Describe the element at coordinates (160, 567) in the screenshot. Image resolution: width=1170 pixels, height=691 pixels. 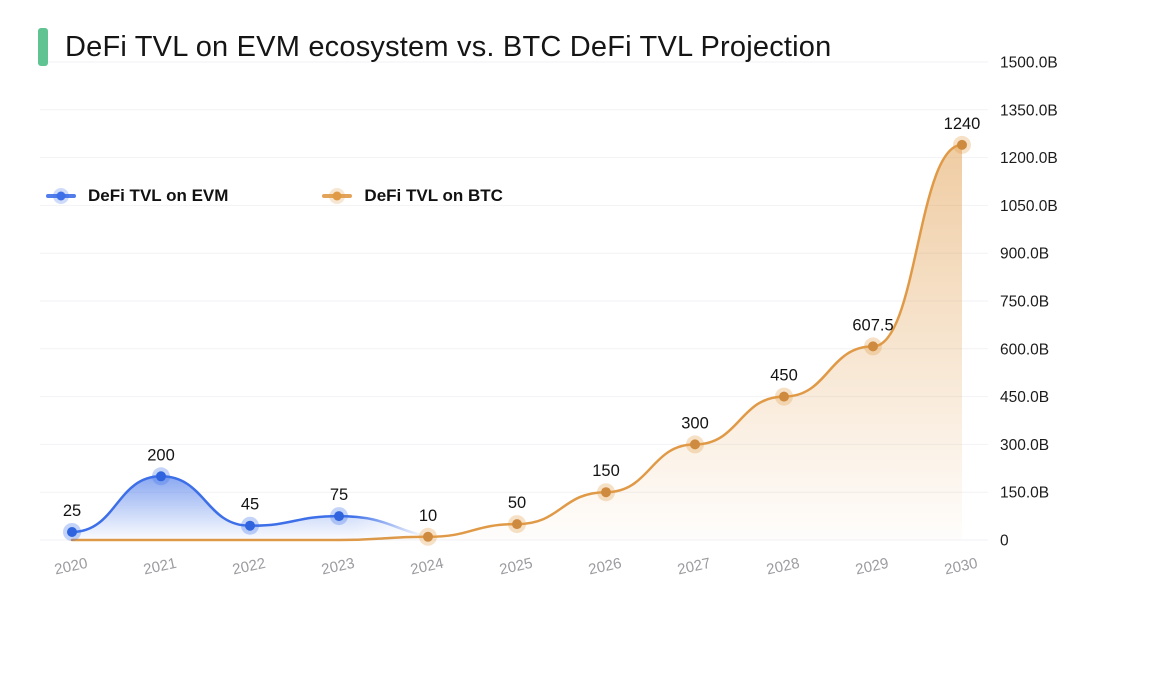
I see `x-axis-tick-label: 2021` at that location.